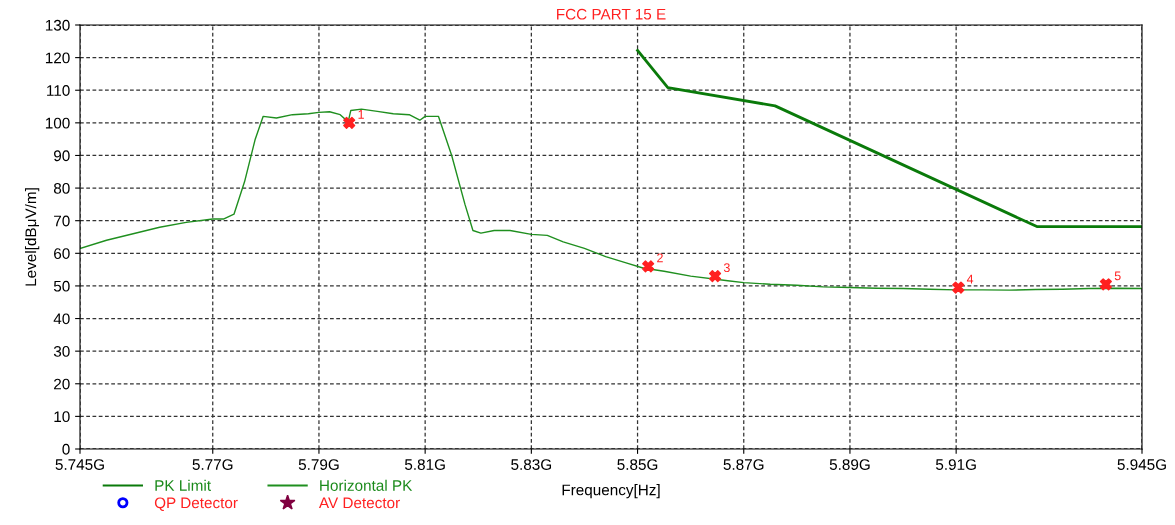 The image size is (1175, 525). I want to click on y-axis-title: Level[dBμV/m], so click(32, 237).